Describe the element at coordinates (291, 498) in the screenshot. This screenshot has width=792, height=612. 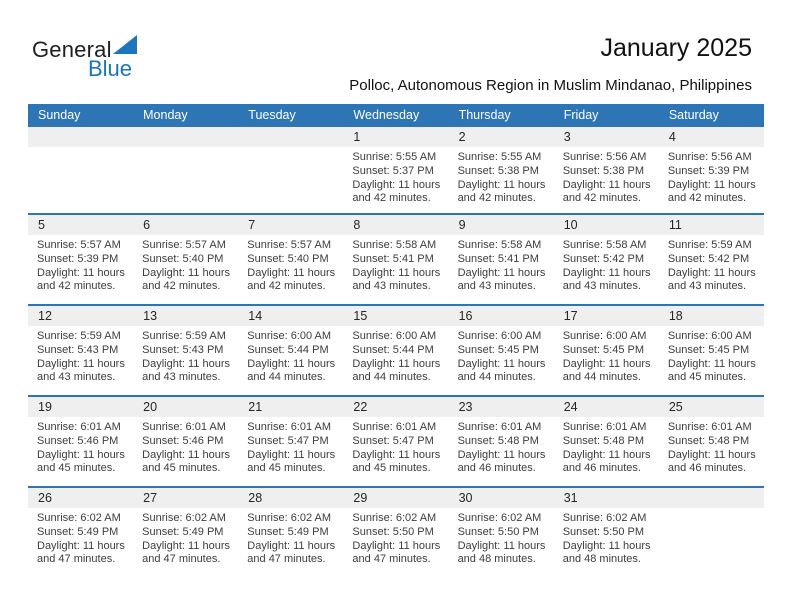
I see `day-number: 28` at that location.